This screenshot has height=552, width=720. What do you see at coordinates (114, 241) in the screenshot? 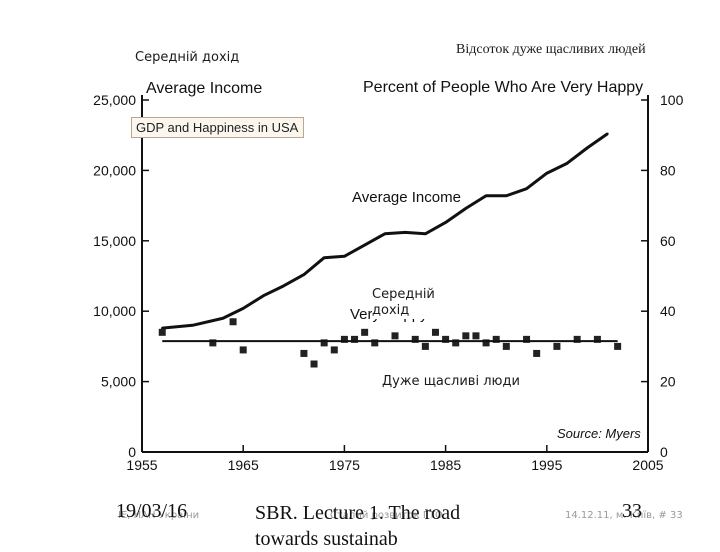
I see `left-tick-label: 15,000` at bounding box center [114, 241].